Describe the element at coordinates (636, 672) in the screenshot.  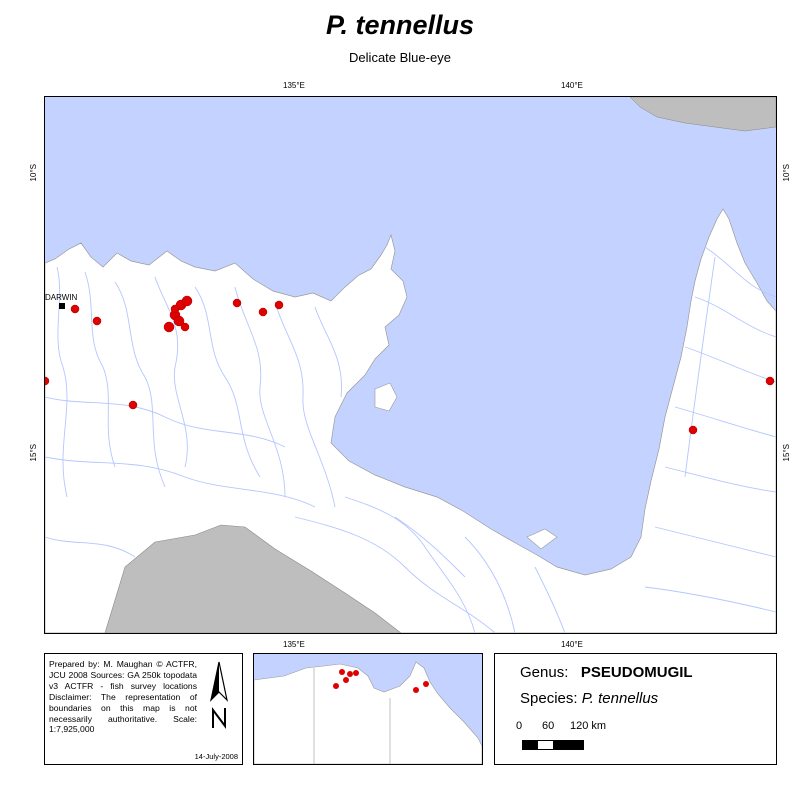
I see `genus-value: PSEUDOMUGIL` at that location.